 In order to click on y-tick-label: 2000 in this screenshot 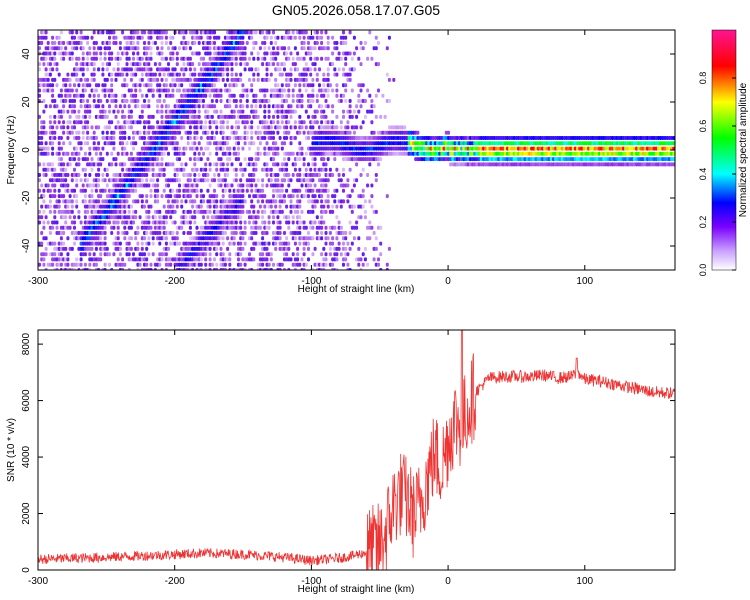, I will do `click(26, 513)`.